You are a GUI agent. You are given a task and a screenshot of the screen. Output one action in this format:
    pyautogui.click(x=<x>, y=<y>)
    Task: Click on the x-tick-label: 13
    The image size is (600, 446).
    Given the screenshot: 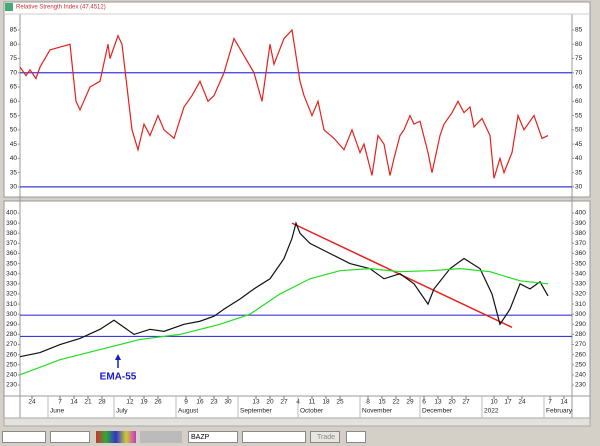 What is the action you would take?
    pyautogui.click(x=438, y=402)
    